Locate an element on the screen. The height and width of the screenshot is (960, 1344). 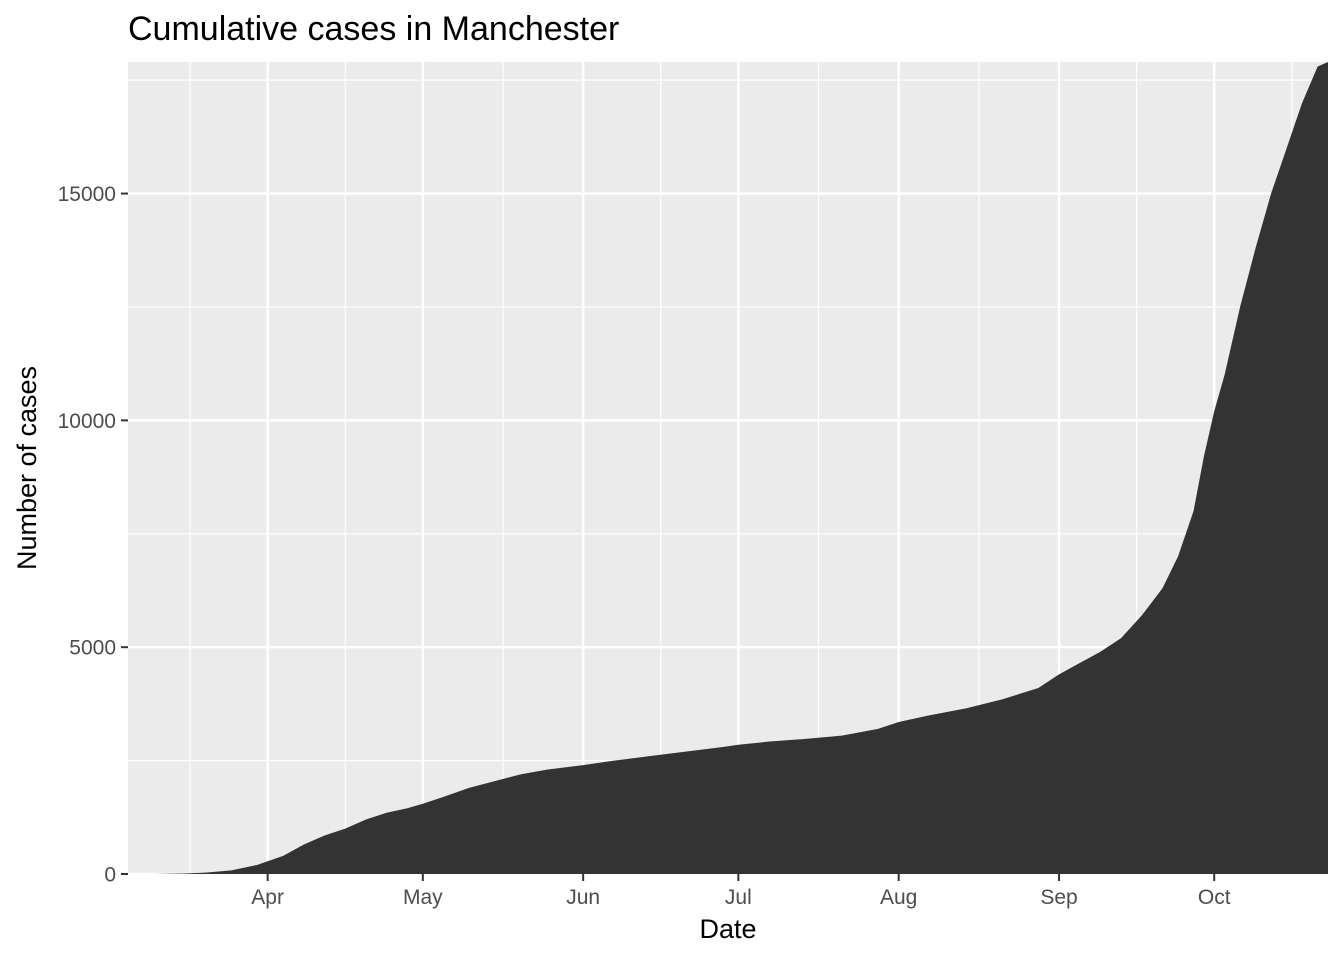
y-tick-label: 5000 is located at coordinates (92, 648).